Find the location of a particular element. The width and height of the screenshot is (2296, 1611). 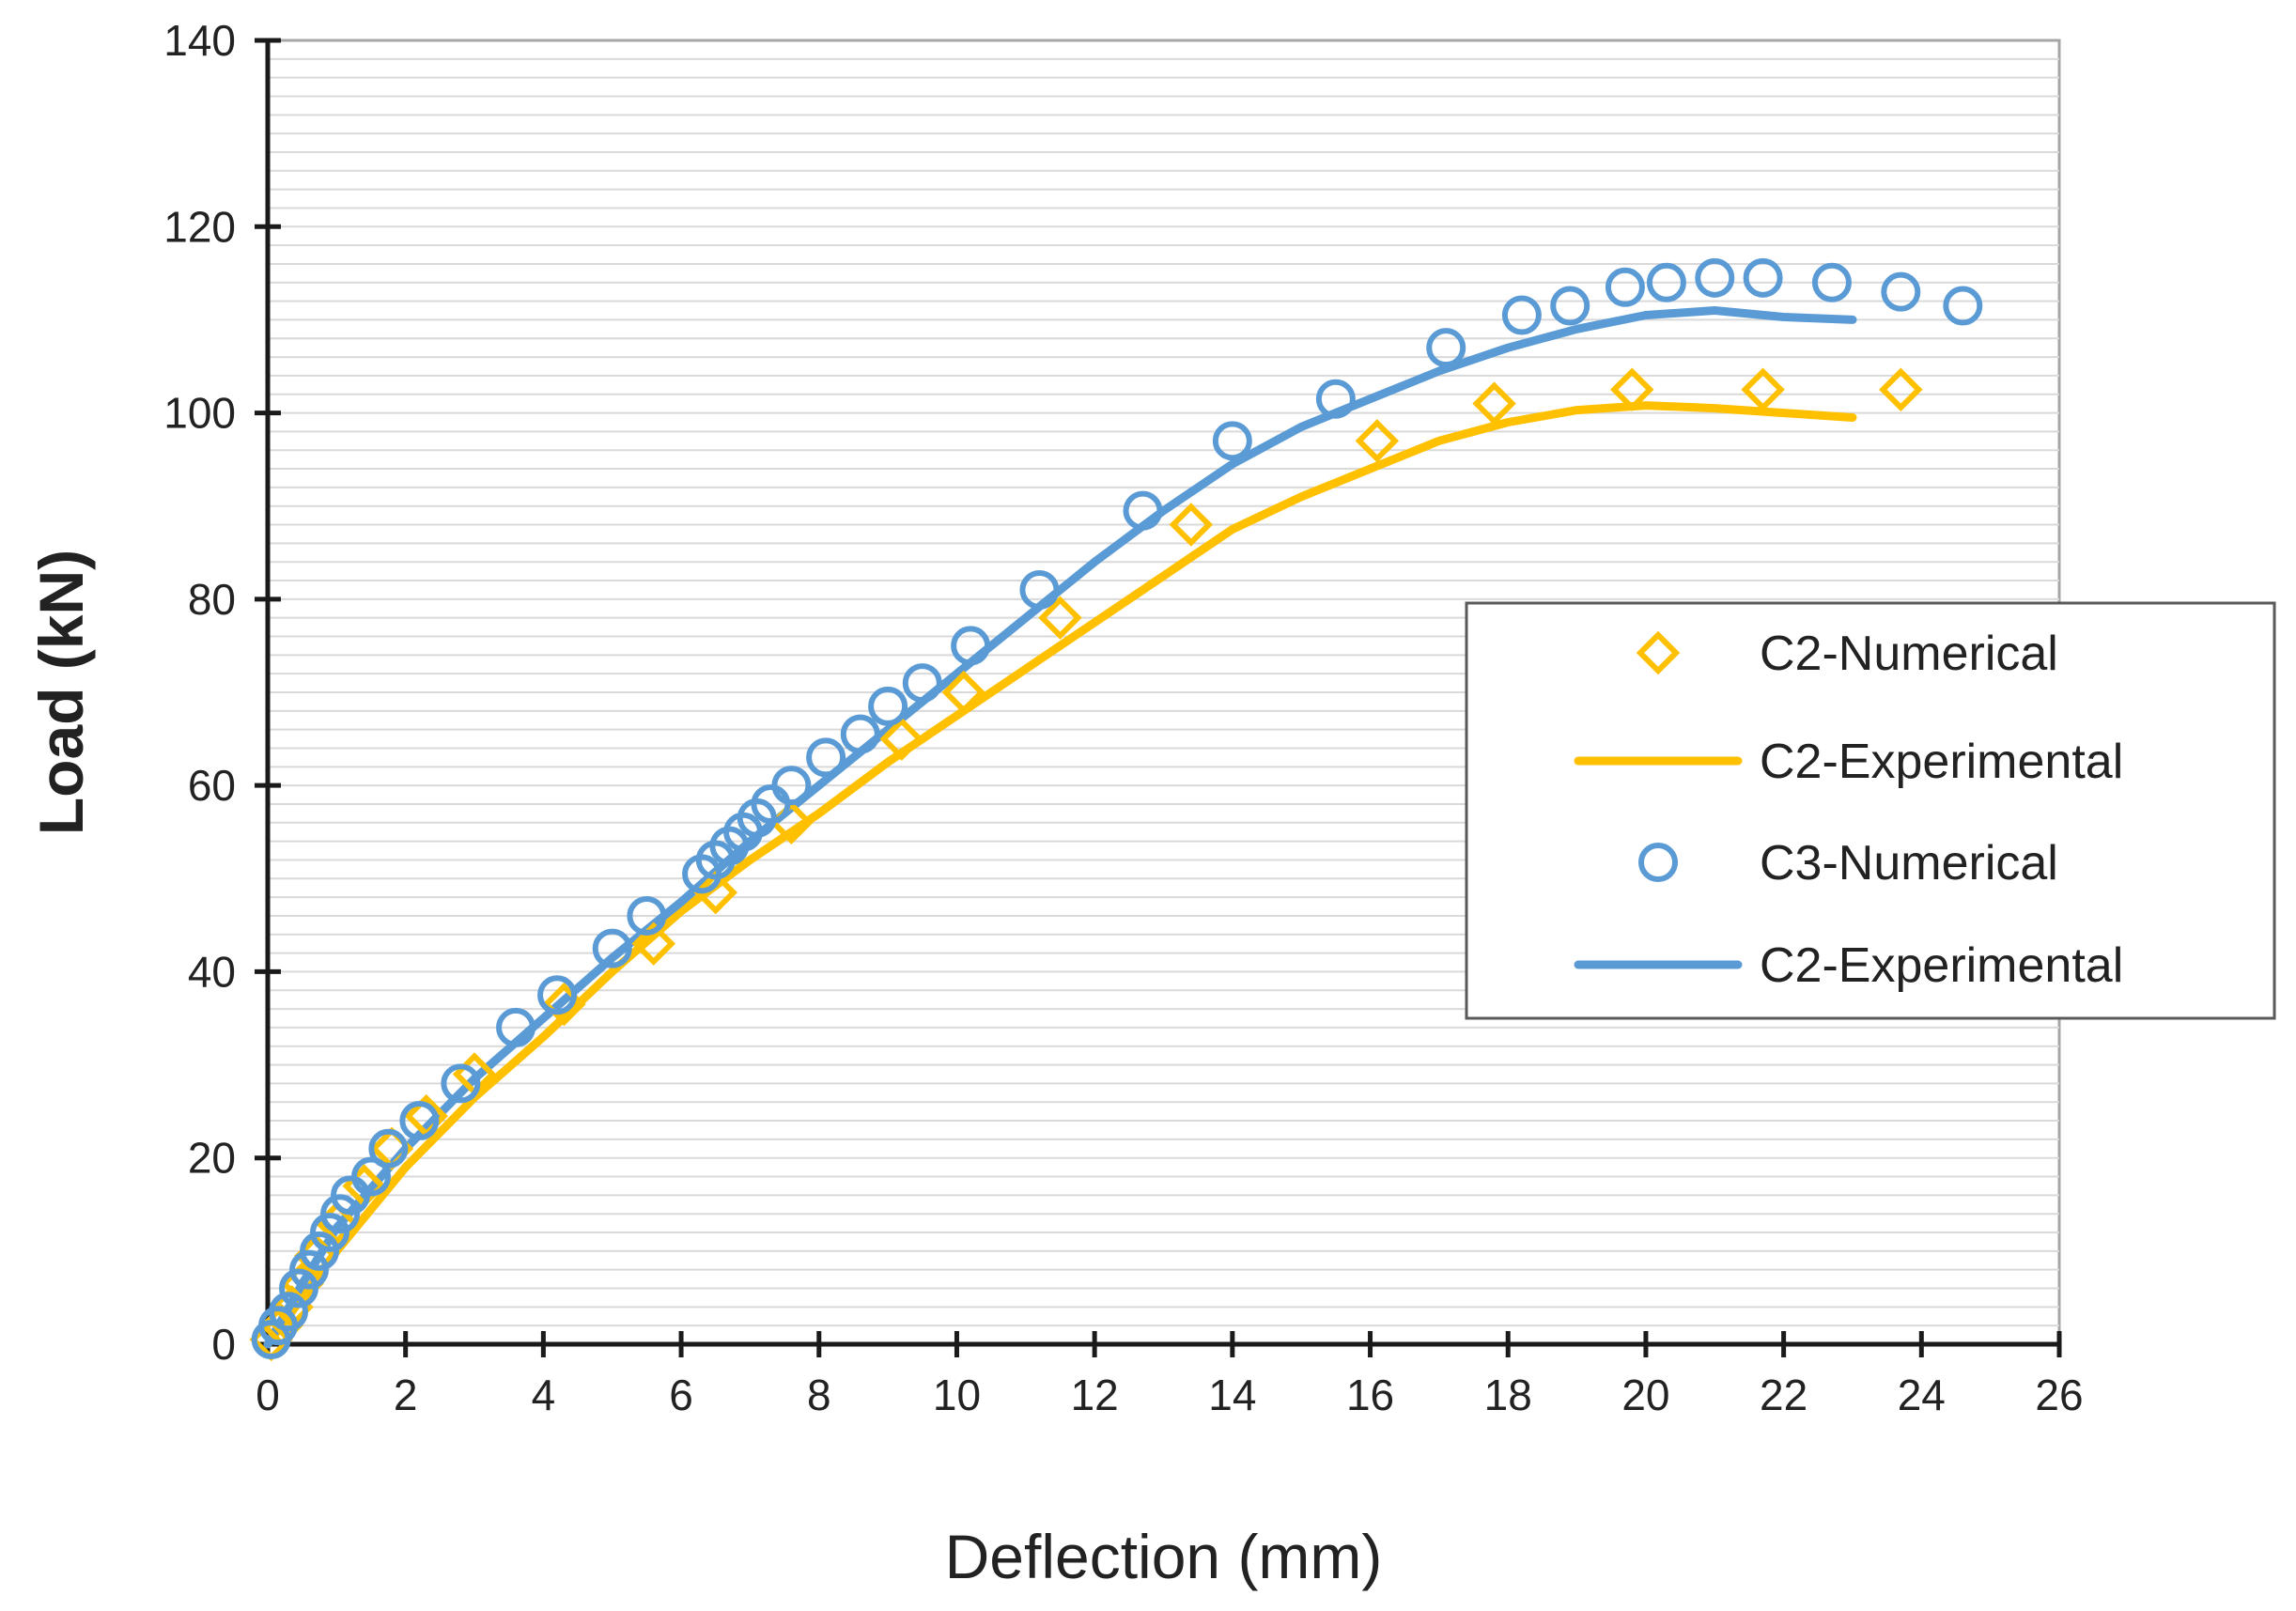

x-tick-label: 20 is located at coordinates (1645, 1395).